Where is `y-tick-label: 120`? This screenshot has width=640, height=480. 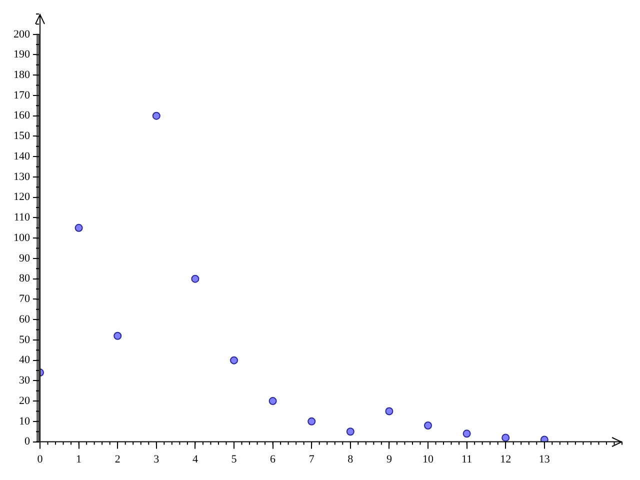 y-tick-label: 120 is located at coordinates (22, 197).